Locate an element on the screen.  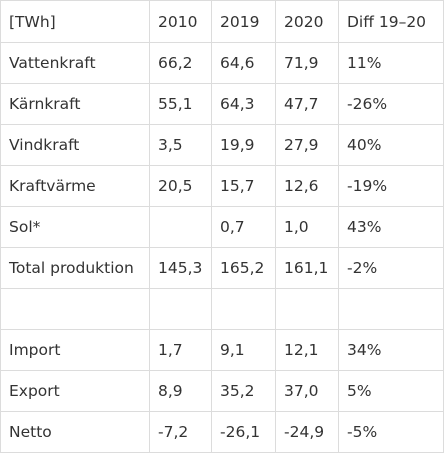
table-cell: 12,1 is located at coordinates (307, 350).